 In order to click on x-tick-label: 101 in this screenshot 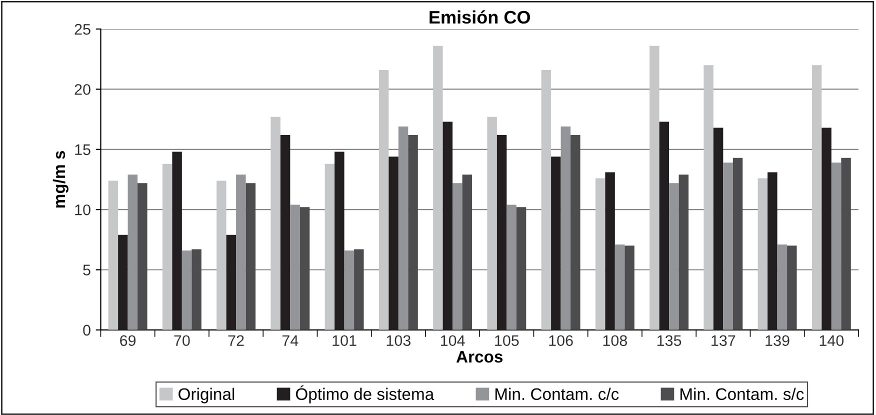, I will do `click(344, 340)`.